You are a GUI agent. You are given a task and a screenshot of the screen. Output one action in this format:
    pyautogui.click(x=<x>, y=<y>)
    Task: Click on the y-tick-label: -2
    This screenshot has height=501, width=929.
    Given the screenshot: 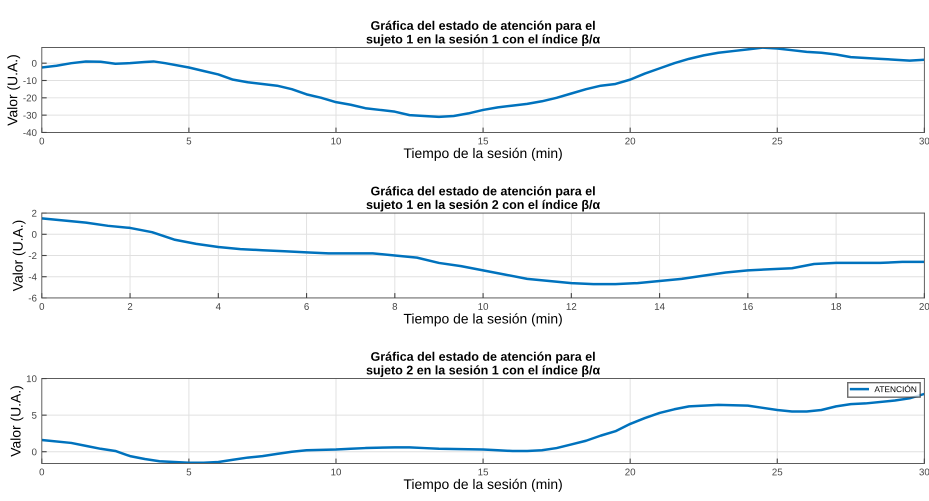 What is the action you would take?
    pyautogui.click(x=32, y=256)
    